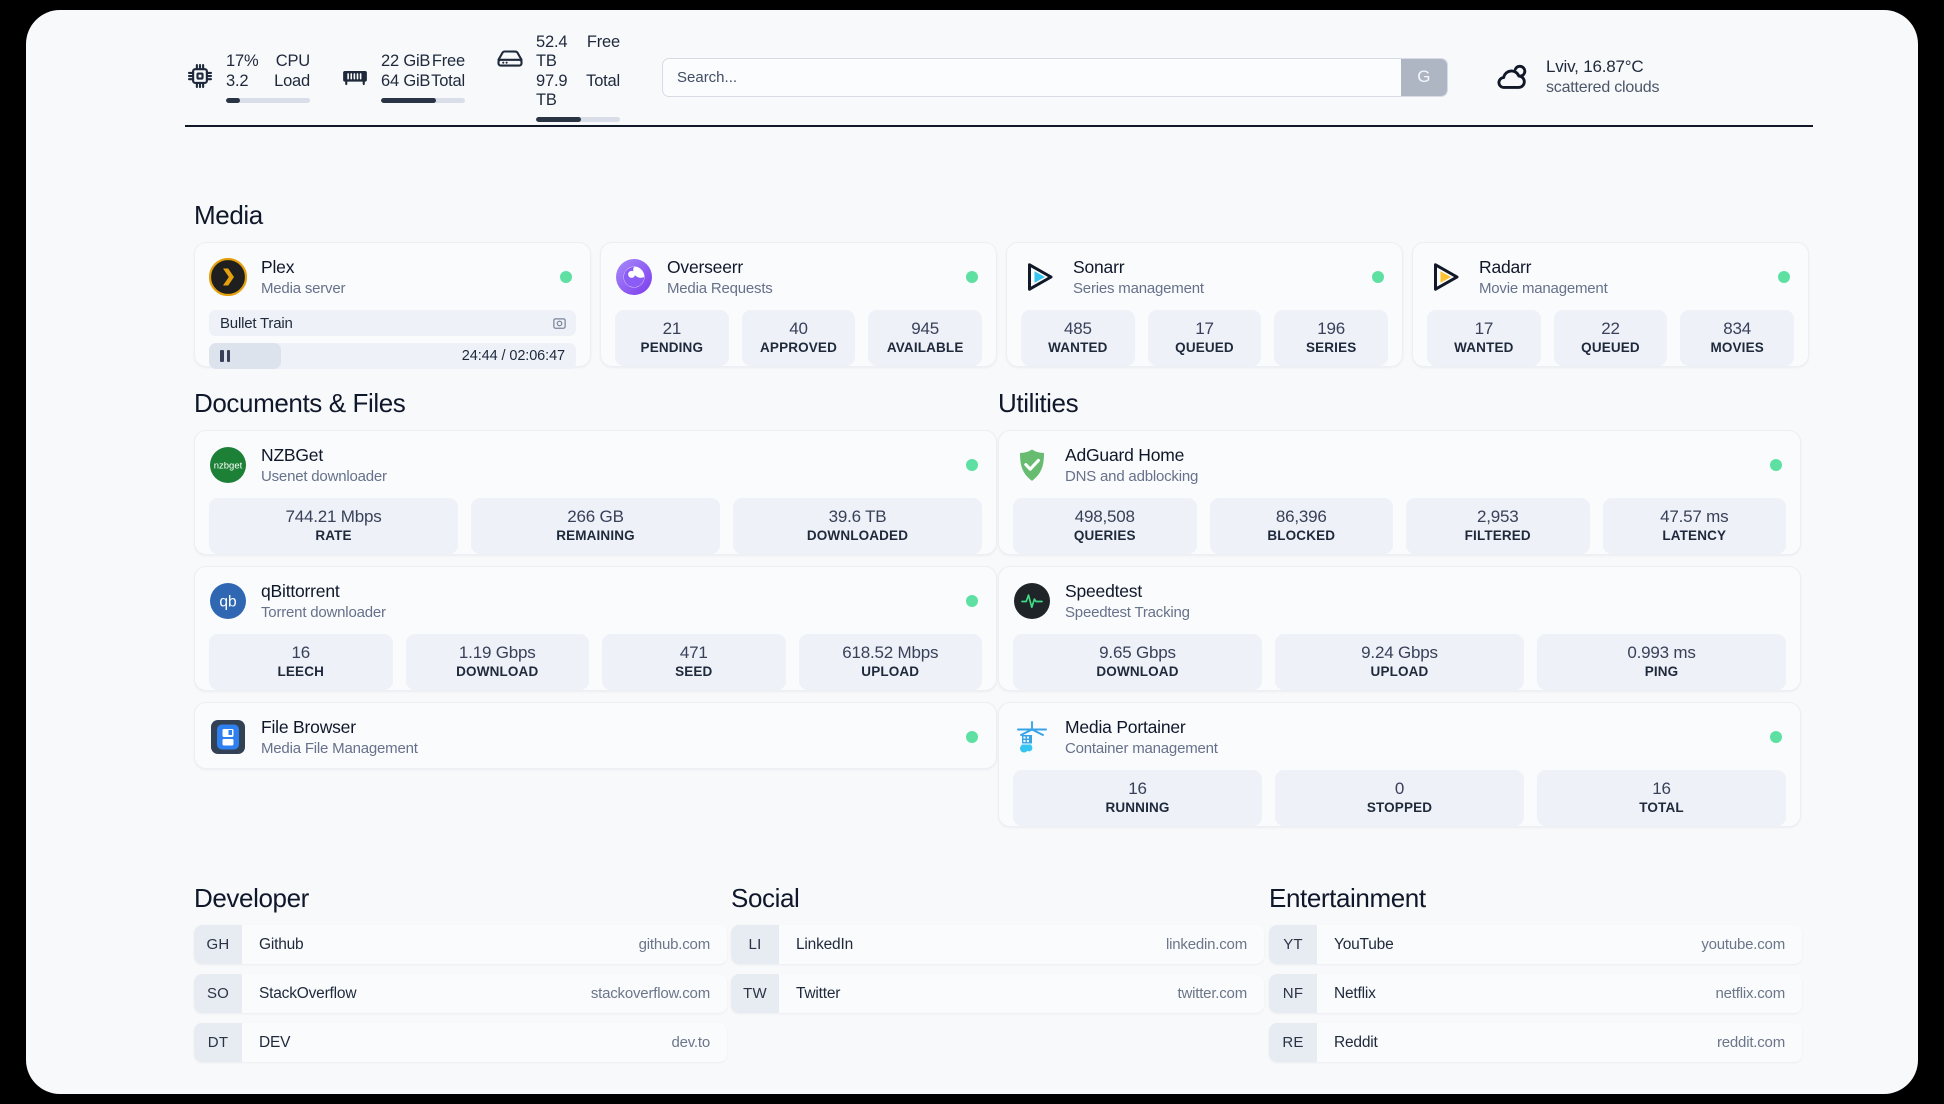  I want to click on service-description: Media server, so click(303, 288).